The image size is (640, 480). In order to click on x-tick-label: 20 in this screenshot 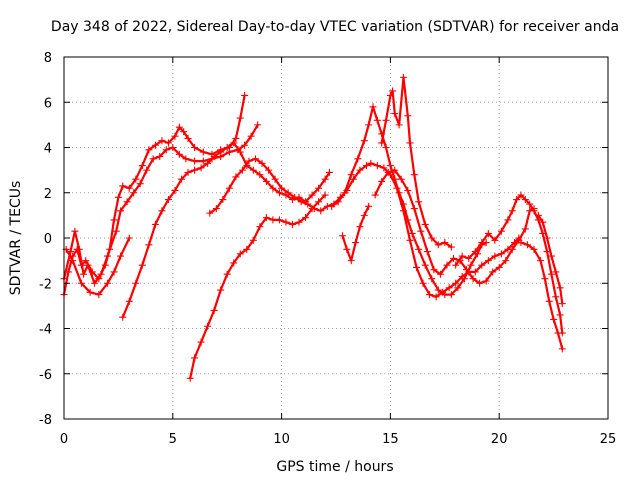, I will do `click(499, 439)`.